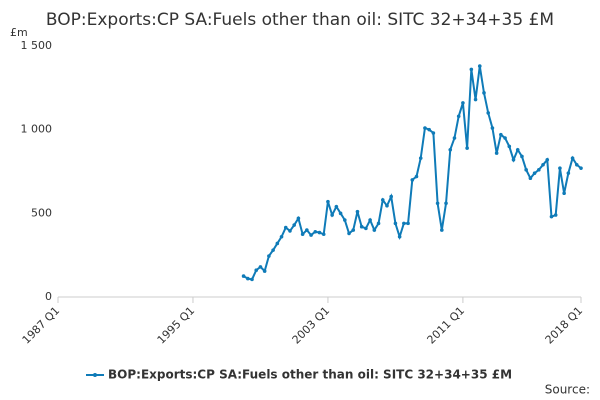 Image resolution: width=600 pixels, height=400 pixels. I want to click on x-tick-label: 2003 Q1, so click(311, 325).